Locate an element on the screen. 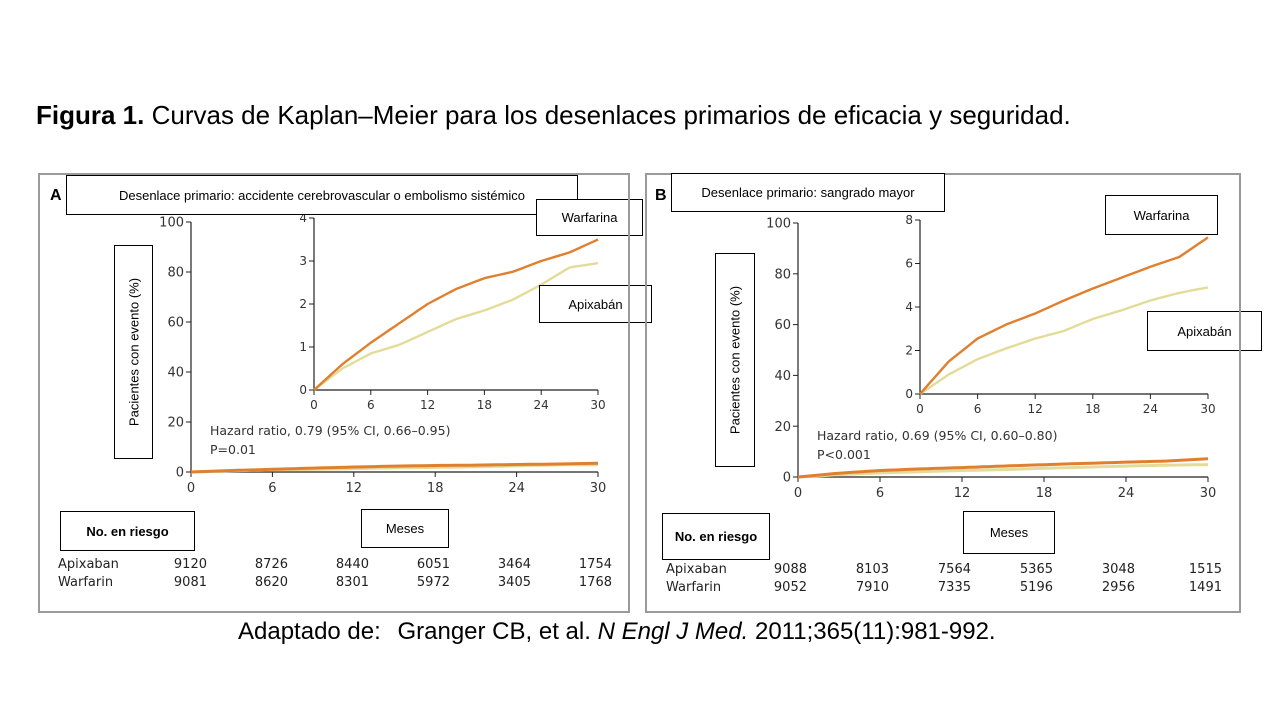 The height and width of the screenshot is (720, 1280). risk-cell: 1515 is located at coordinates (1205, 569).